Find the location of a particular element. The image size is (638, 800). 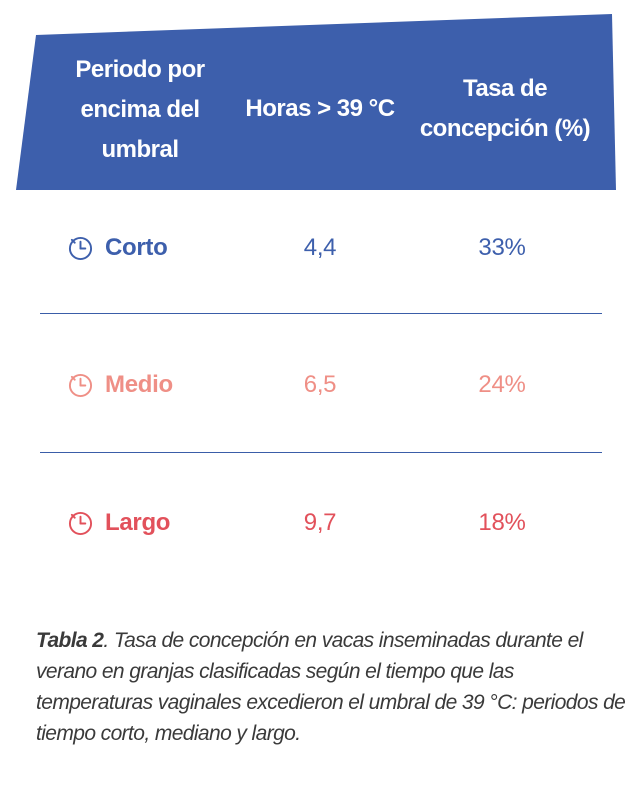

row-rate: 24% is located at coordinates (502, 384).